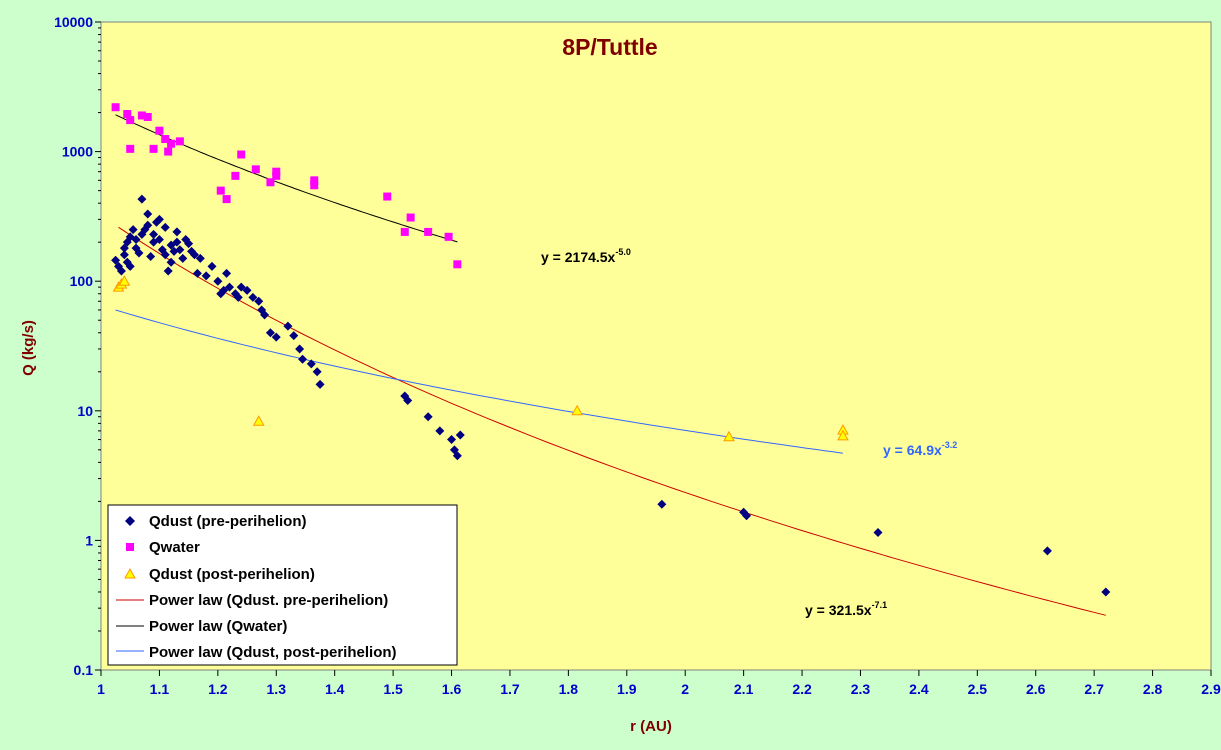  I want to click on x-tick-label: 2.4, so click(919, 689).